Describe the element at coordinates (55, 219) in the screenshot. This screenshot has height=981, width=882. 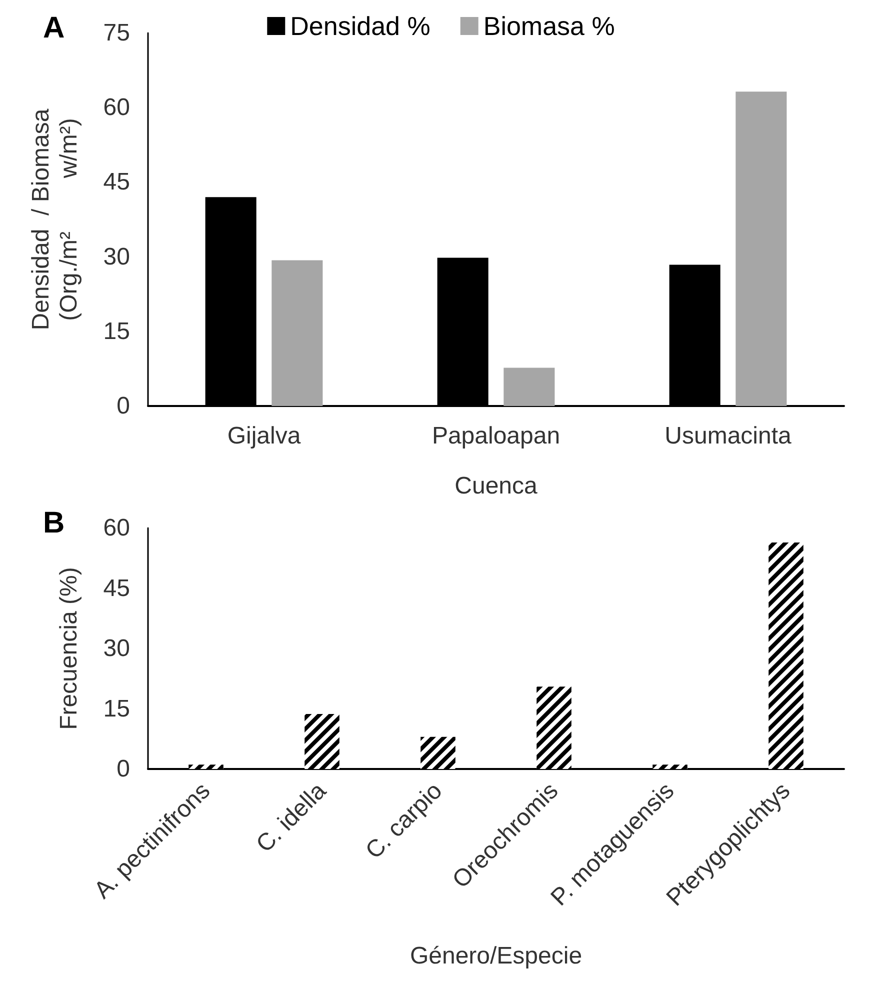
I see `y-axis-title: Densidad / Biomasa (Org./m² w/m²)` at that location.